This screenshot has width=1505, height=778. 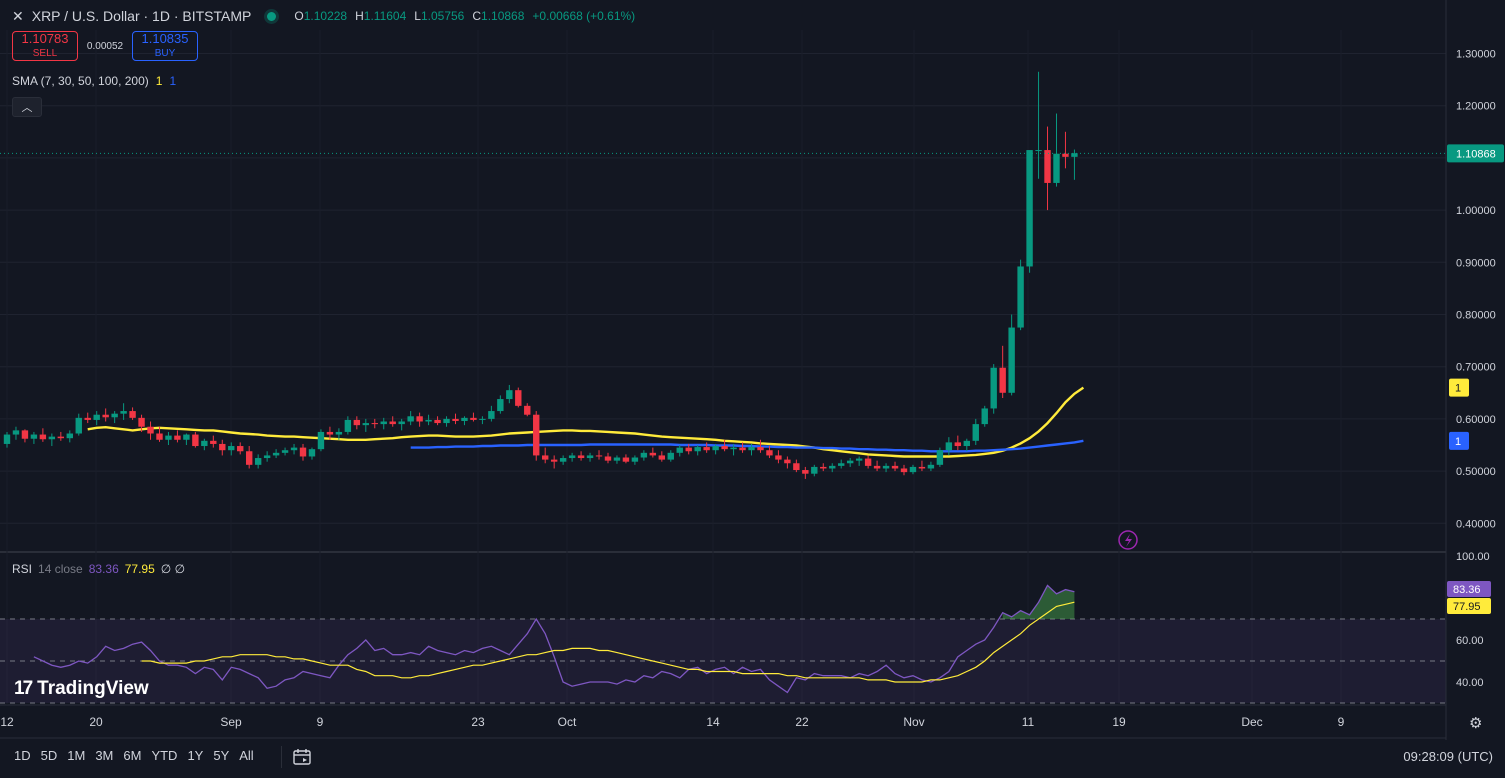 I want to click on rsi-legend-name: RSI, so click(x=22, y=569).